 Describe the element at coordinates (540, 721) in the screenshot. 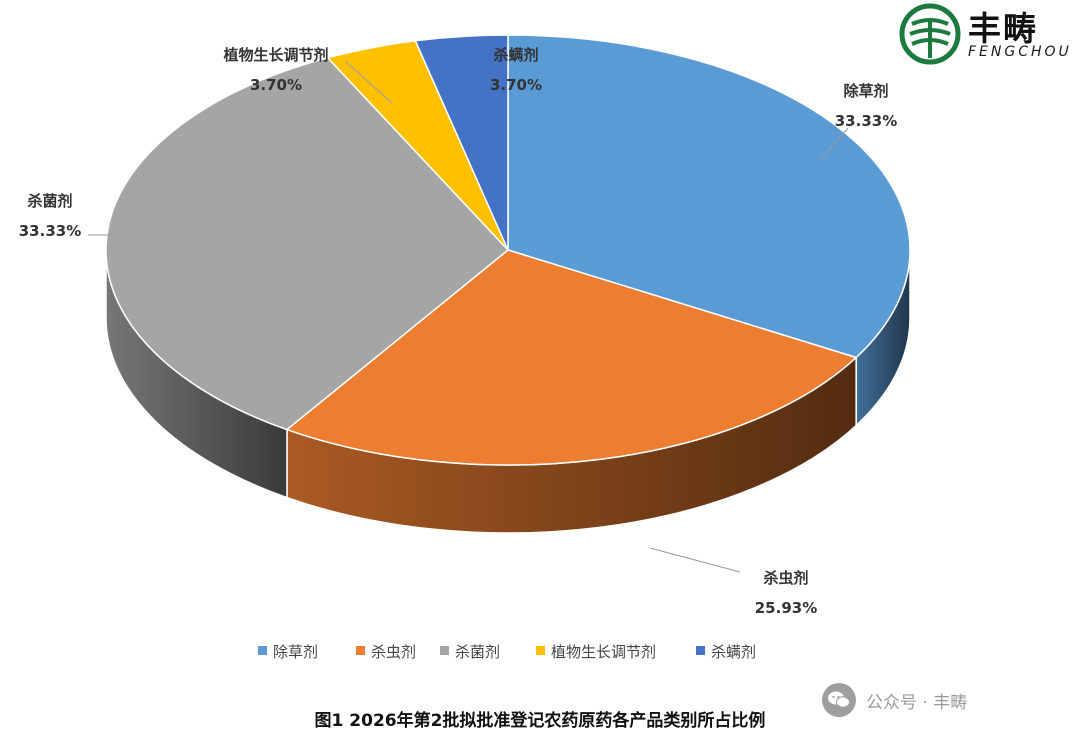

I see `figure-caption: 图1 2026年第2批拟批准登记农药原药各产品类别所占比例` at that location.